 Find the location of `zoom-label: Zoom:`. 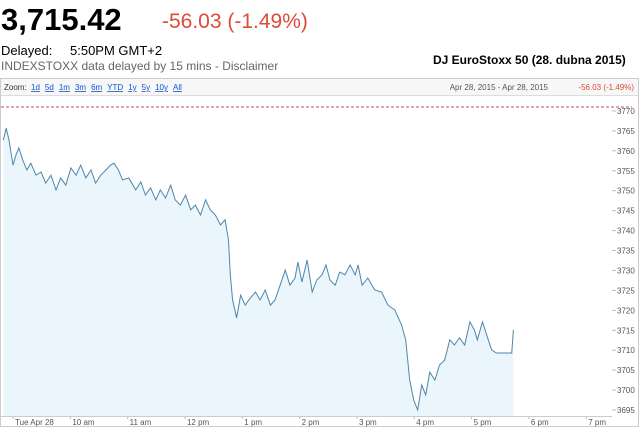

zoom-label: Zoom: is located at coordinates (15, 87).